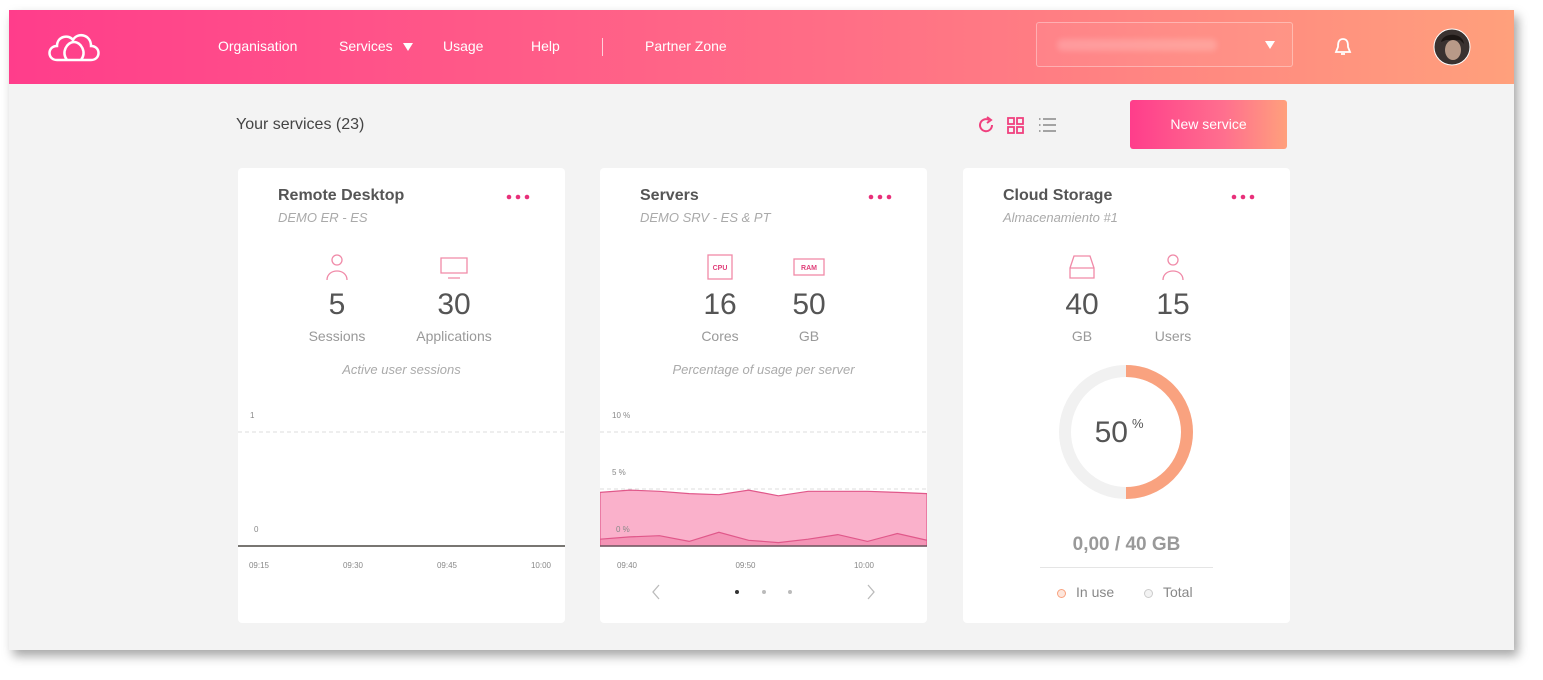  What do you see at coordinates (1173, 304) in the screenshot?
I see `stat-value: 15` at bounding box center [1173, 304].